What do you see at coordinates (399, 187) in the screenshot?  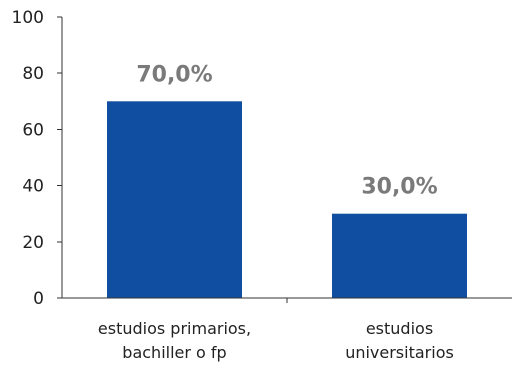 I see `bar-data-label: 30,0%` at bounding box center [399, 187].